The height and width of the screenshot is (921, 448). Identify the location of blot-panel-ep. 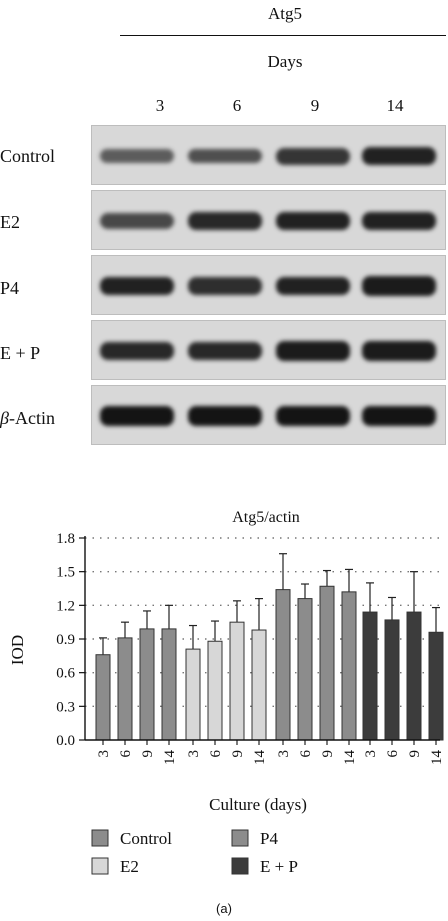
(268, 350).